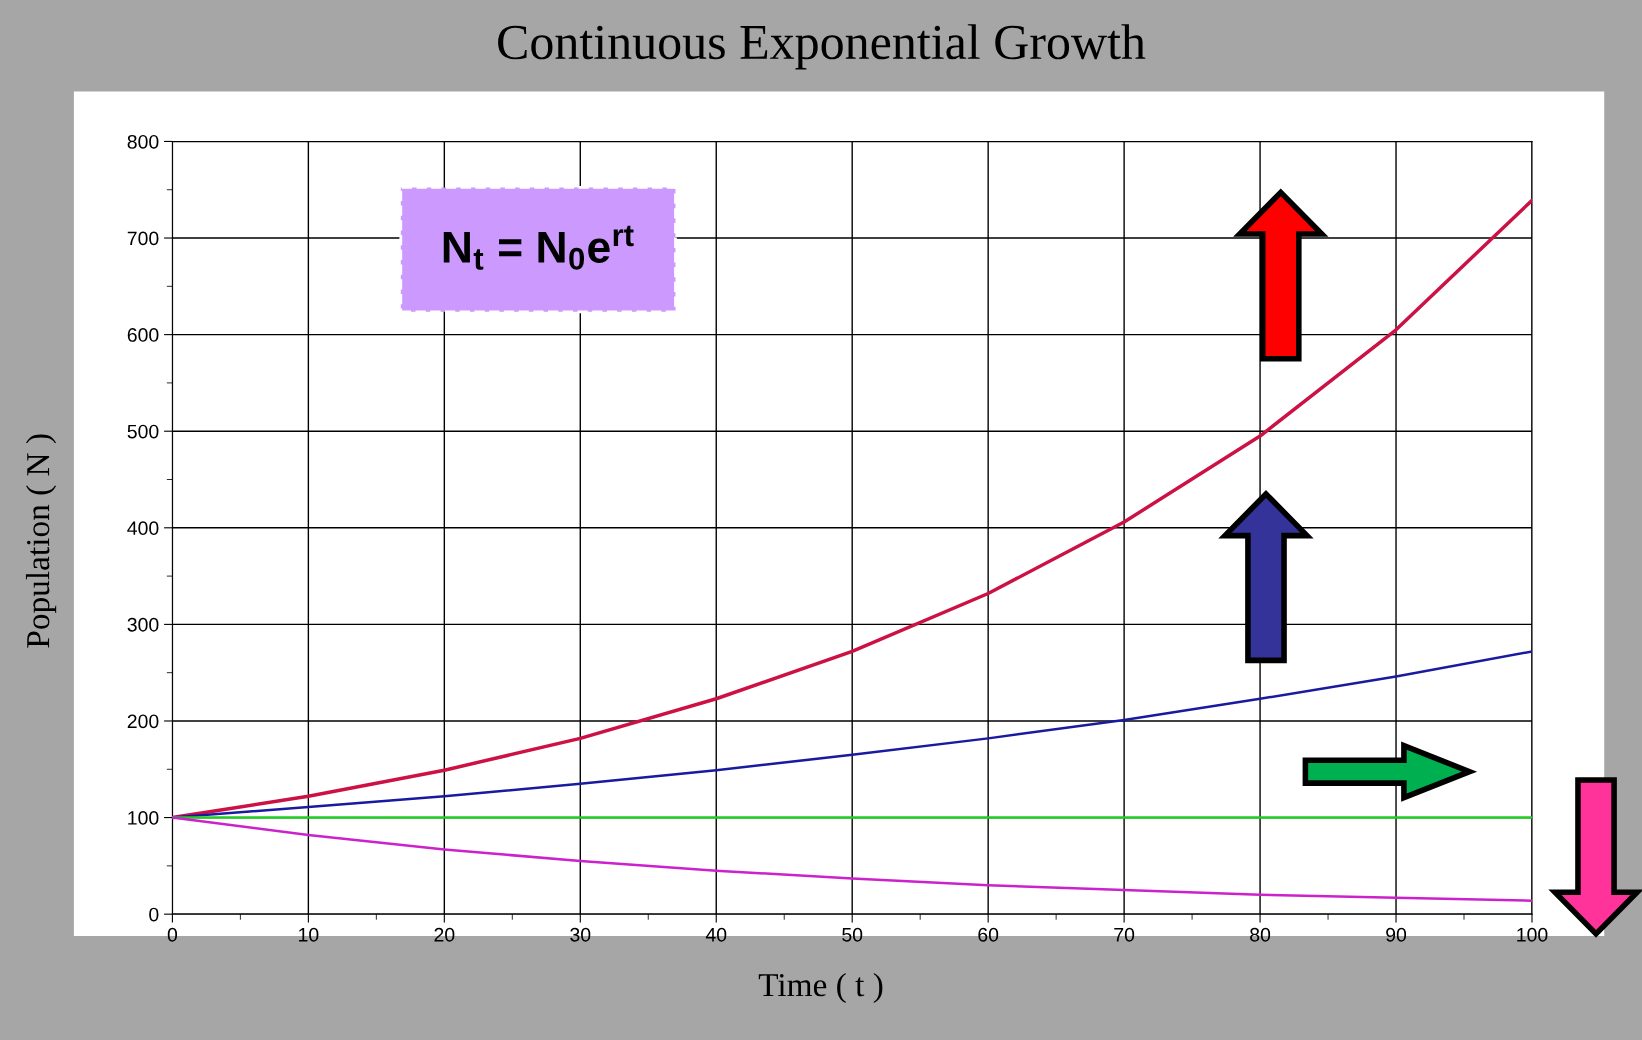  Describe the element at coordinates (143, 431) in the screenshot. I see `y-tick-label: 500` at that location.